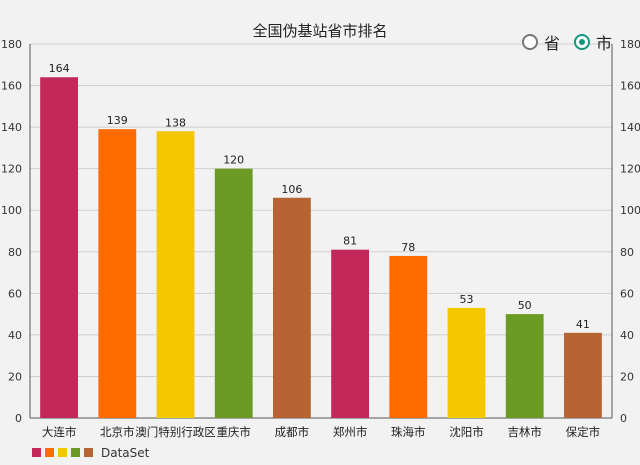 This screenshot has width=640, height=465. What do you see at coordinates (630, 127) in the screenshot?
I see `y-tick-label-right: 140` at bounding box center [630, 127].